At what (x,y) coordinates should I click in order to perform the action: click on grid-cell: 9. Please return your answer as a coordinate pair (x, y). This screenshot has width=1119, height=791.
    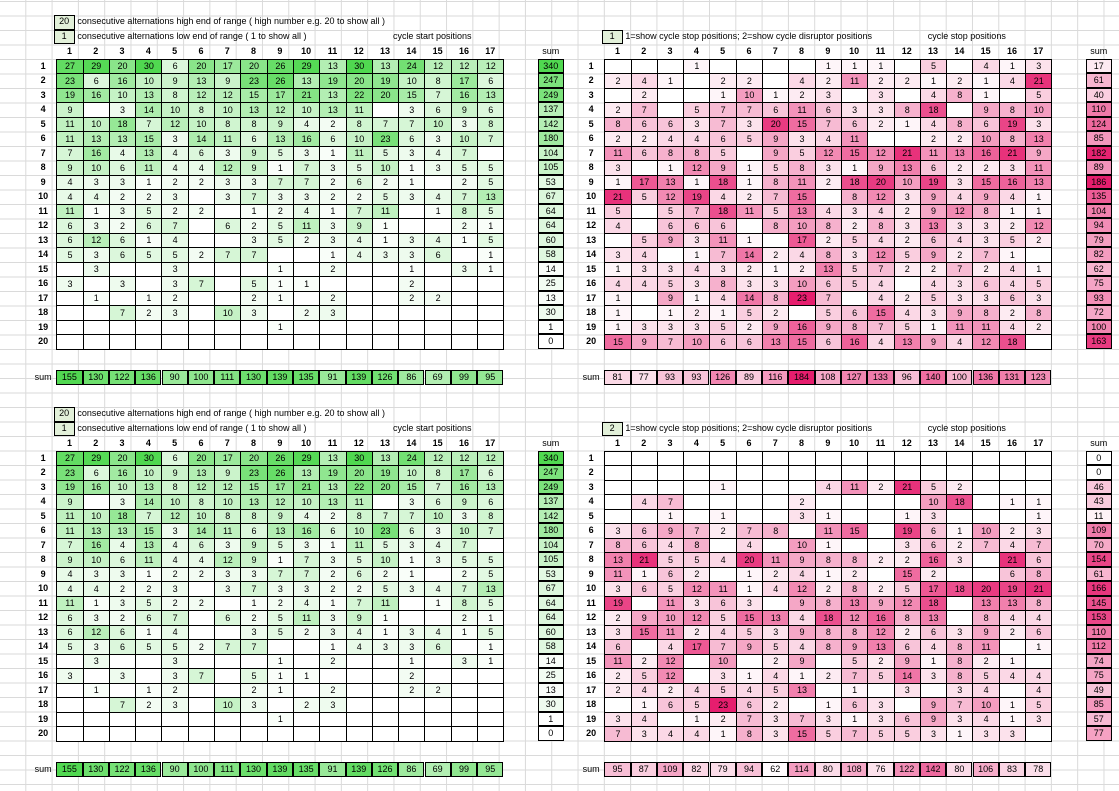
    Looking at the image, I should click on (881, 603).